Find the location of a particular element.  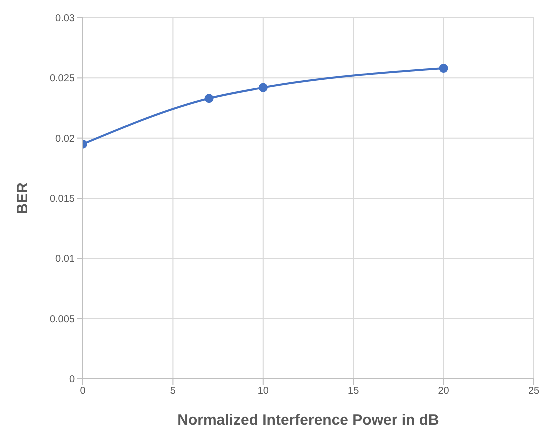

y-tick-label: 0 is located at coordinates (72, 380).